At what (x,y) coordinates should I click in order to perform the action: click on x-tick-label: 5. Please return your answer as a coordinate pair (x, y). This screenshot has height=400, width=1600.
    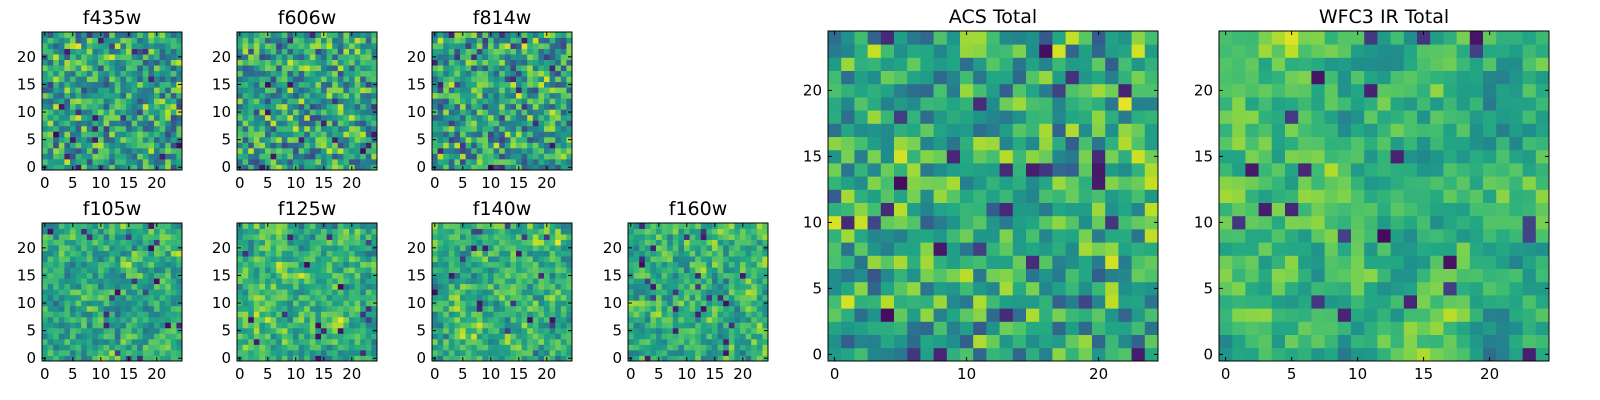
    Looking at the image, I should click on (268, 183).